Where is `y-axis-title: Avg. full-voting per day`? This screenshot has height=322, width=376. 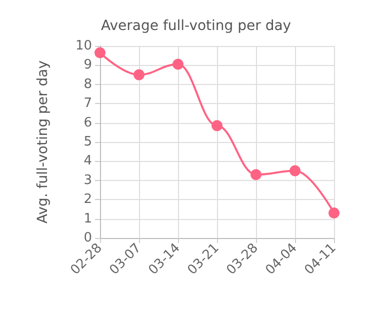
y-axis-title: Avg. full-voting per day is located at coordinates (43, 142).